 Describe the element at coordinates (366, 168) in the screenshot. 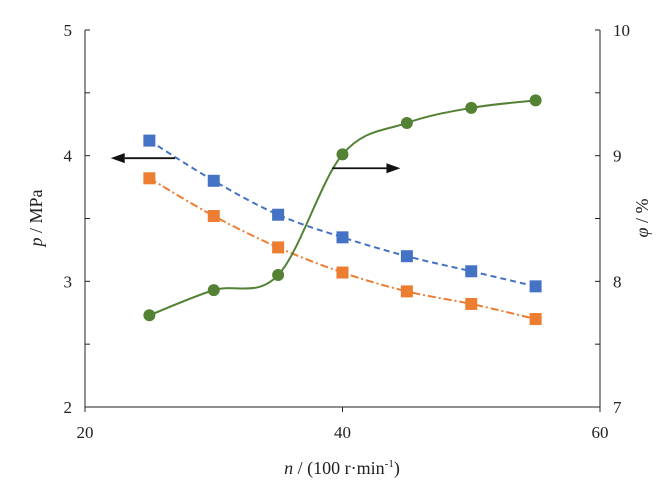

I see `arrow-right` at that location.